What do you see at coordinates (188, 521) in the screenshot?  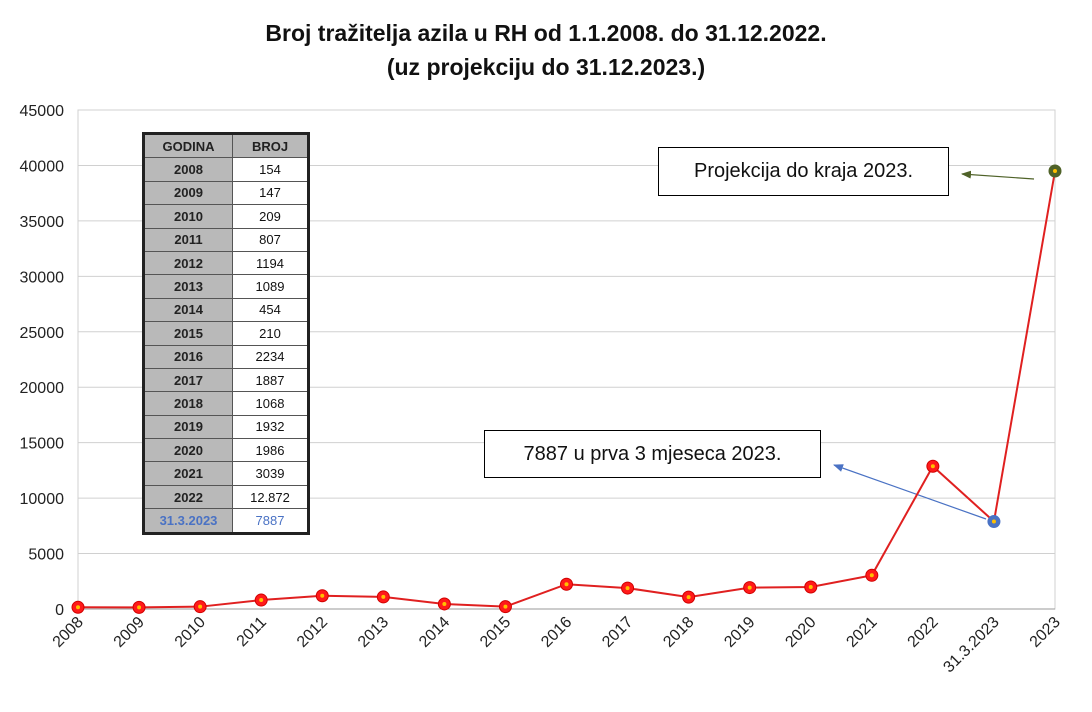 I see `table-cell-year: 31.3.2023` at bounding box center [188, 521].